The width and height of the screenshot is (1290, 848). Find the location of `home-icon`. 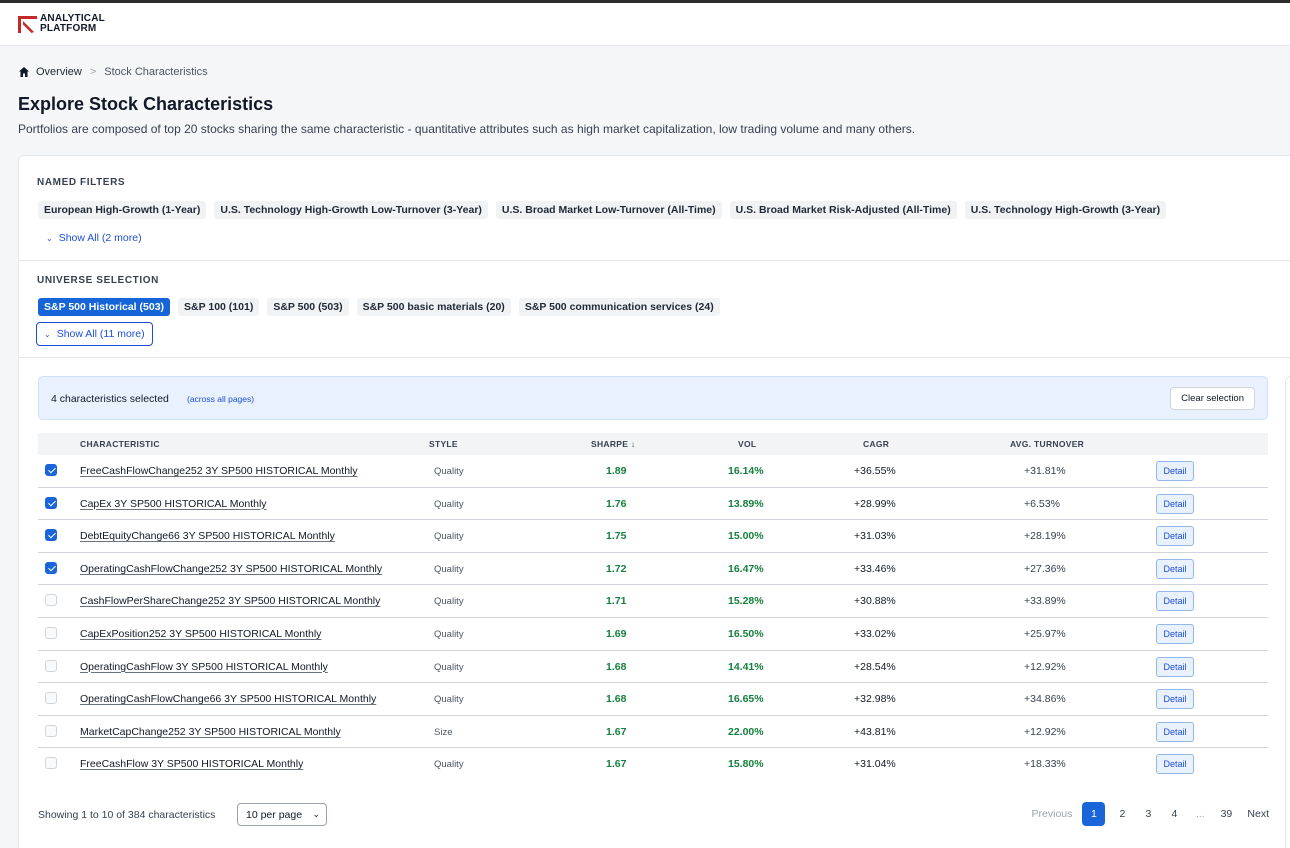

home-icon is located at coordinates (24, 72).